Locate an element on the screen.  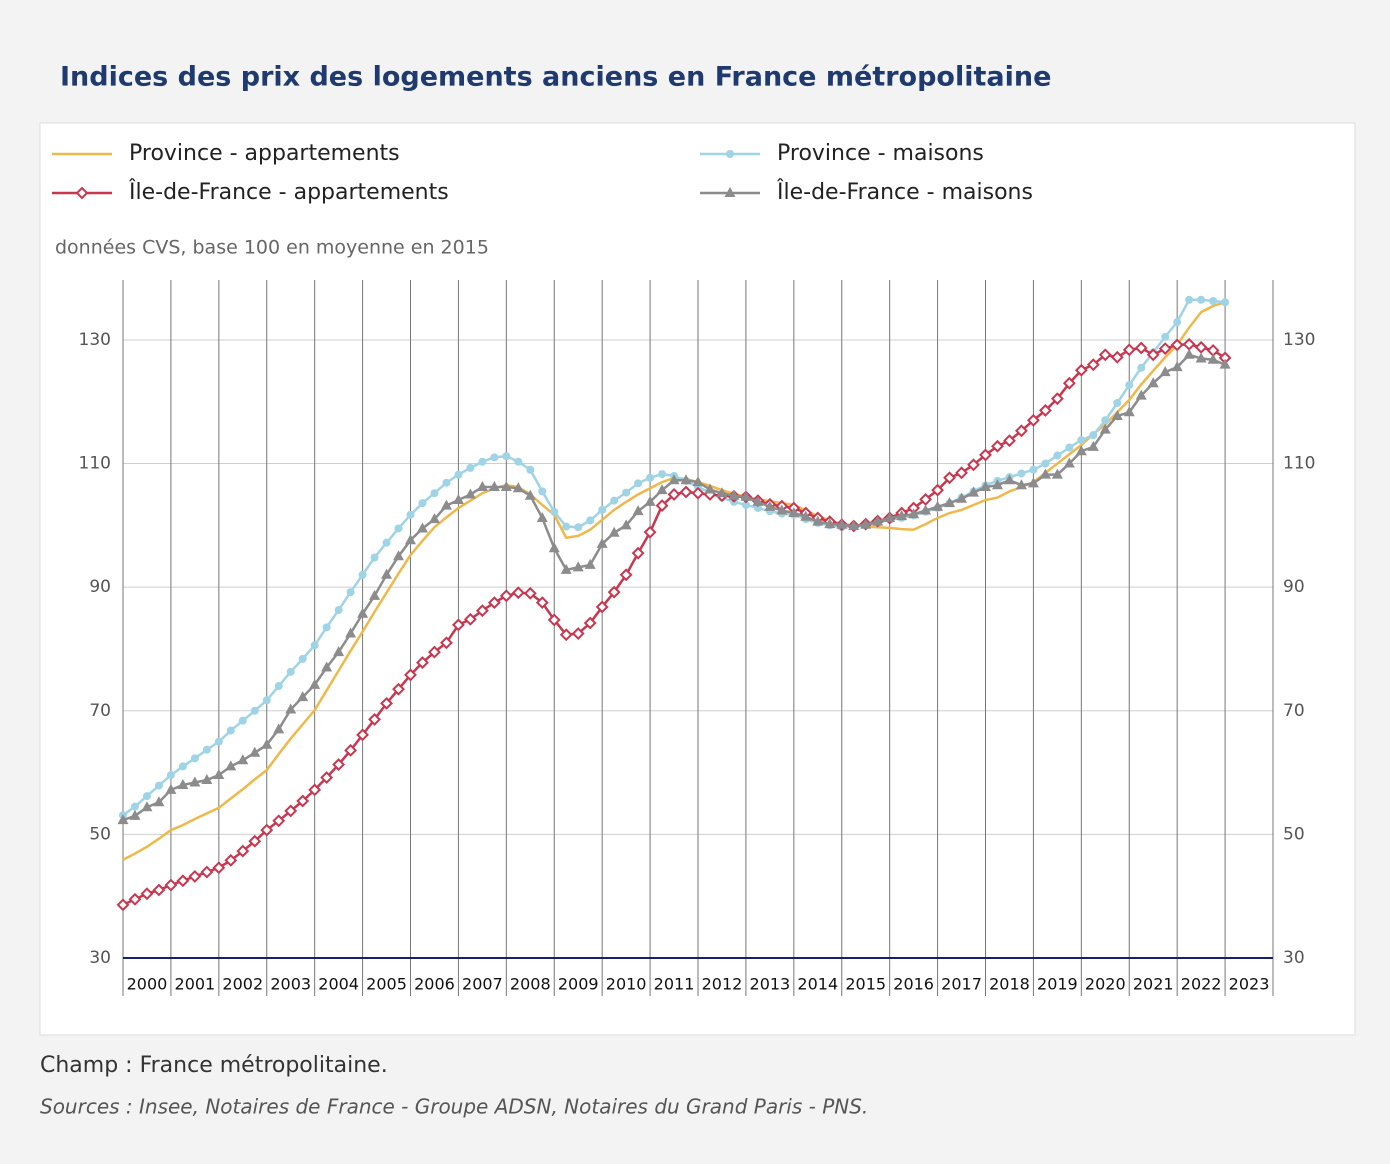
y2-tick-label: 130 is located at coordinates (1299, 340).